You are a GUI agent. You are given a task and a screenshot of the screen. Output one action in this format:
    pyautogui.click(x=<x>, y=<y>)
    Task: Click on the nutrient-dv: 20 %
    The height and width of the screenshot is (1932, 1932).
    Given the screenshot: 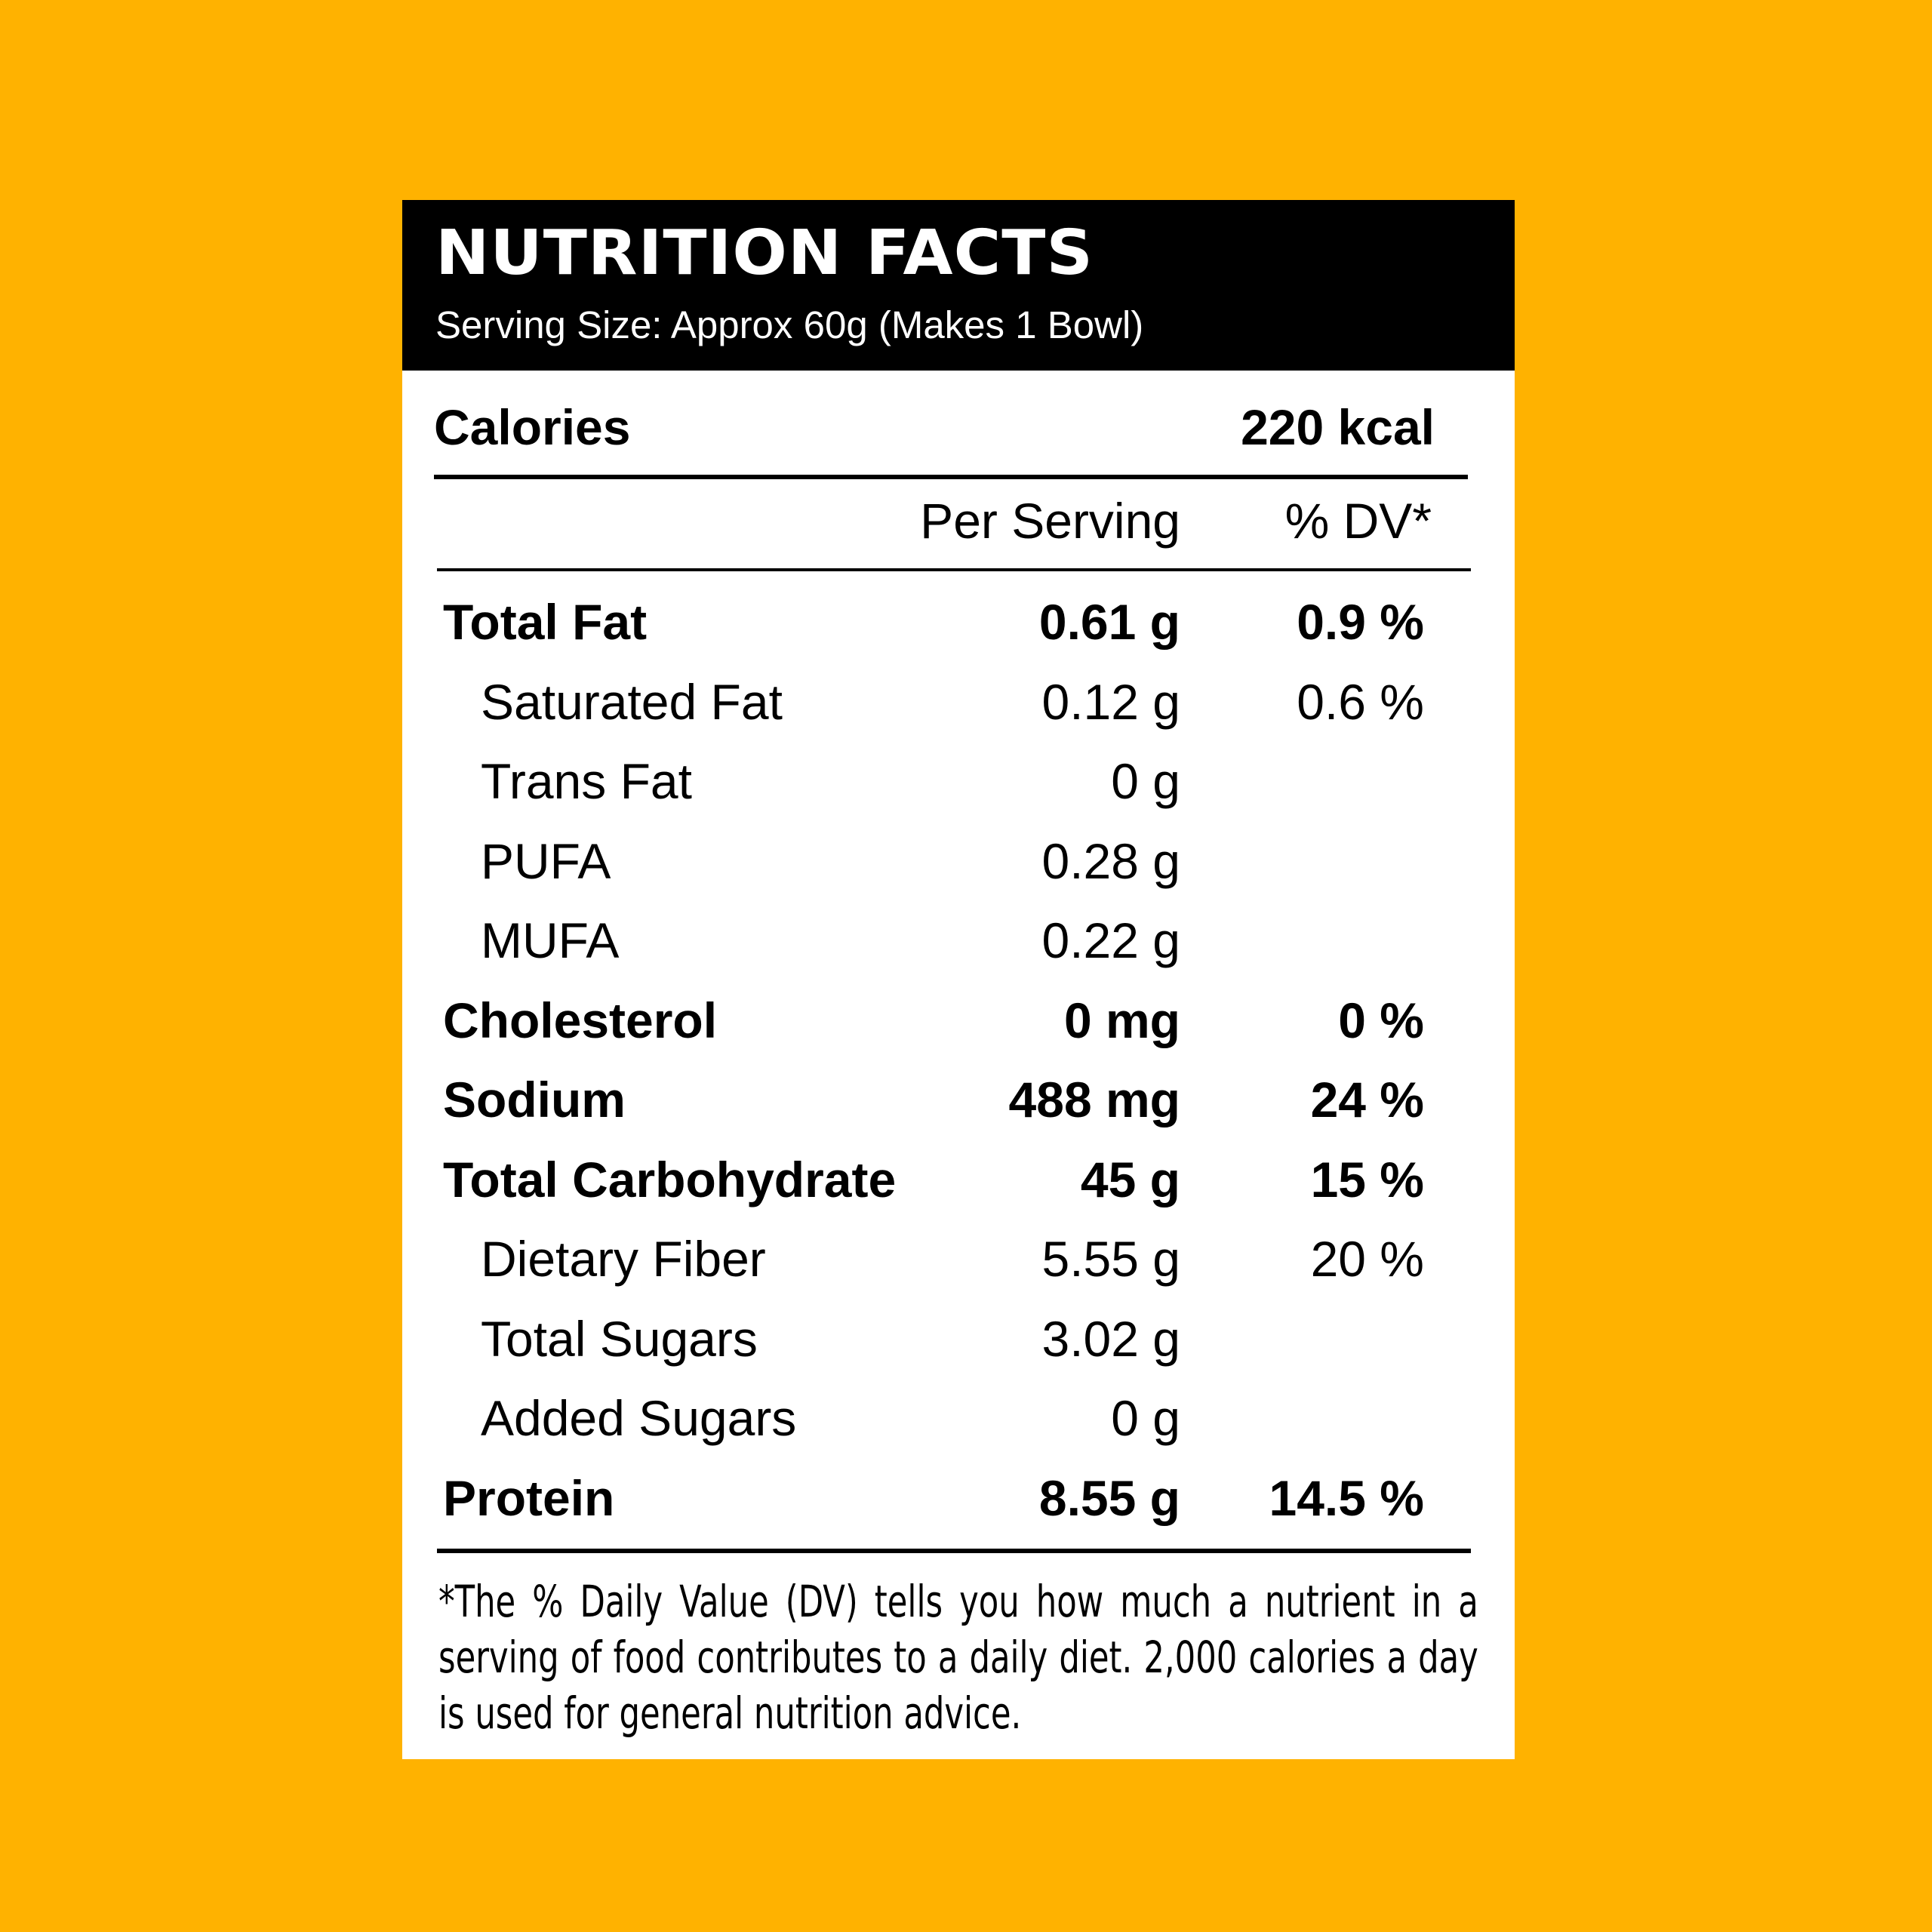 What is the action you would take?
    pyautogui.click(x=1367, y=1259)
    